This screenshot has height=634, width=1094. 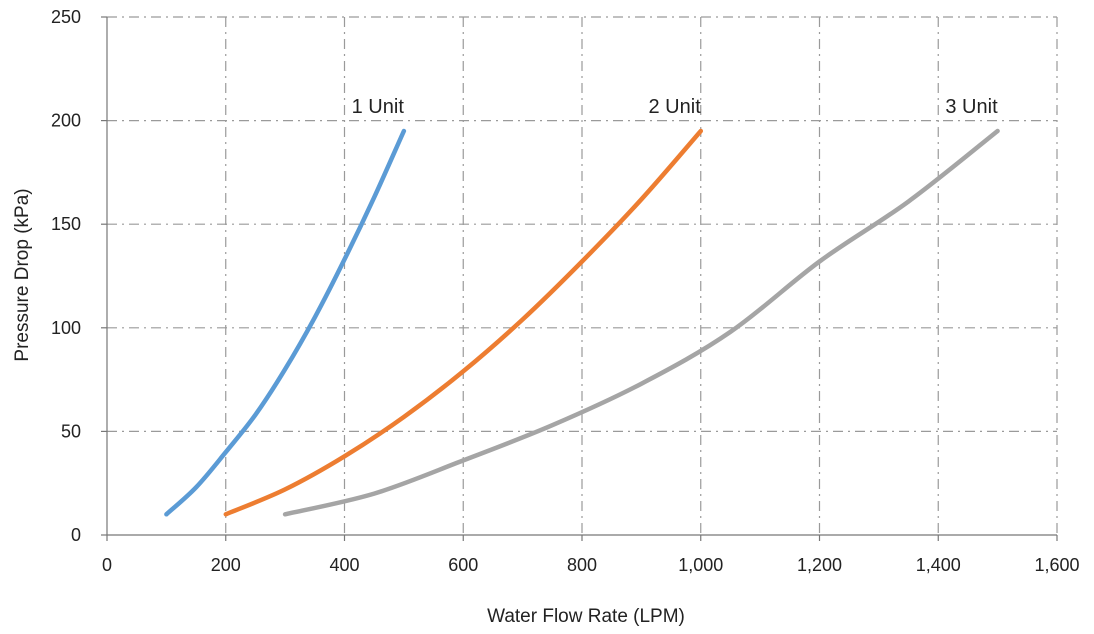 I want to click on x-tick-label: 400, so click(x=344, y=565).